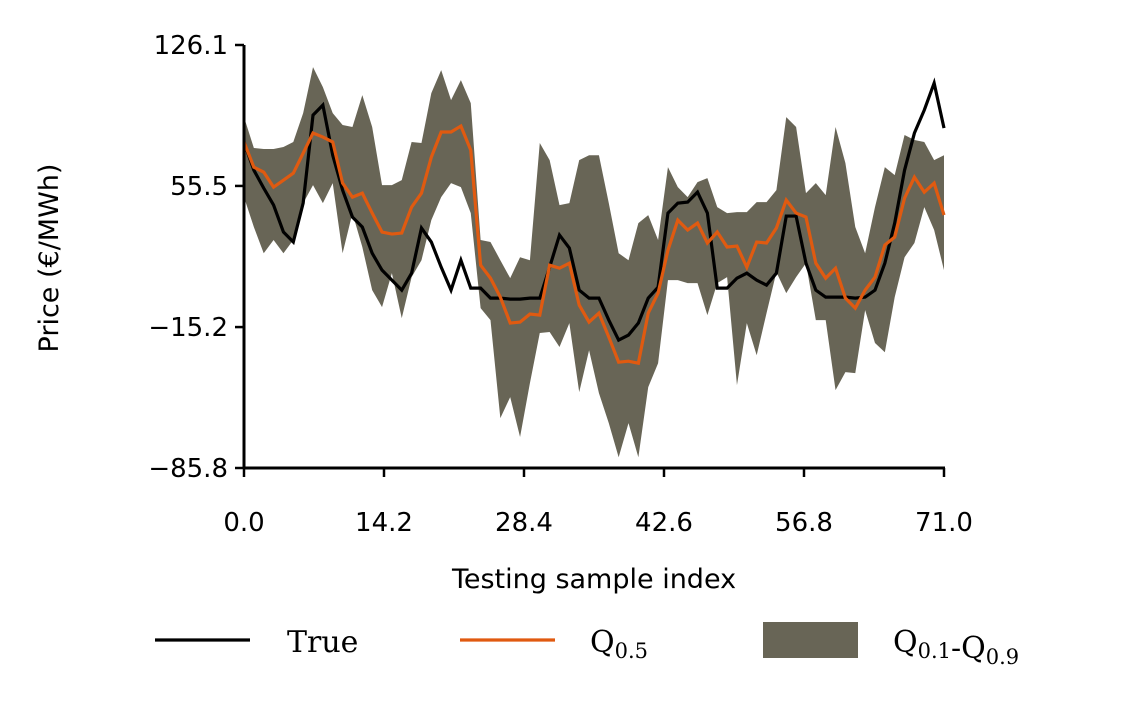  What do you see at coordinates (956, 647) in the screenshot?
I see `legend-label: Q0.1-Q0.9` at bounding box center [956, 647].